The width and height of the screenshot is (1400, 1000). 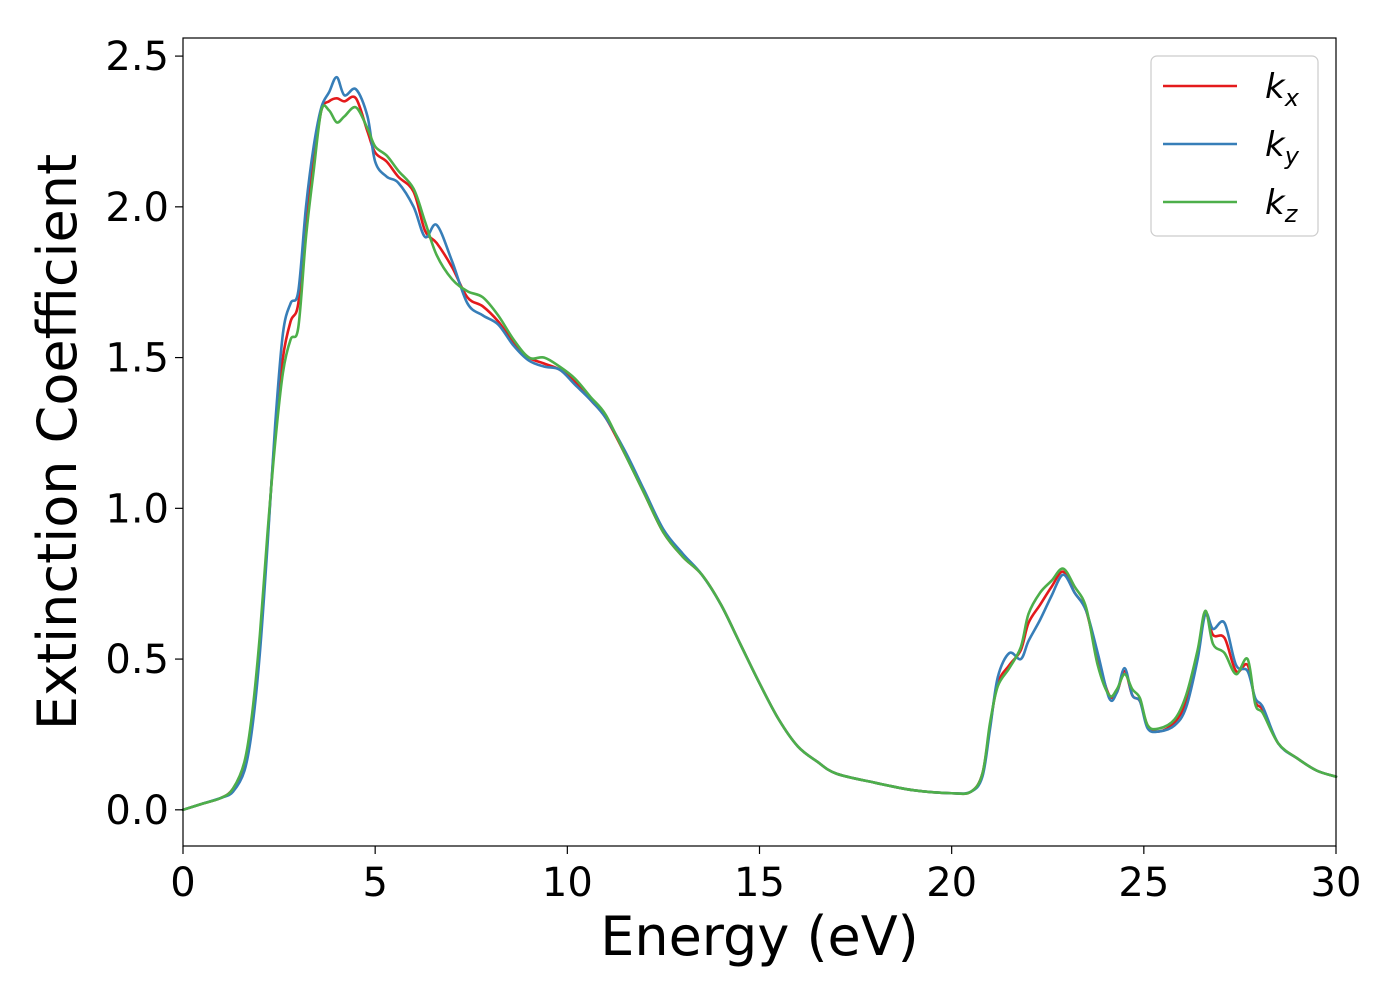 I want to click on y-tick-label: 0.0, so click(x=137, y=811).